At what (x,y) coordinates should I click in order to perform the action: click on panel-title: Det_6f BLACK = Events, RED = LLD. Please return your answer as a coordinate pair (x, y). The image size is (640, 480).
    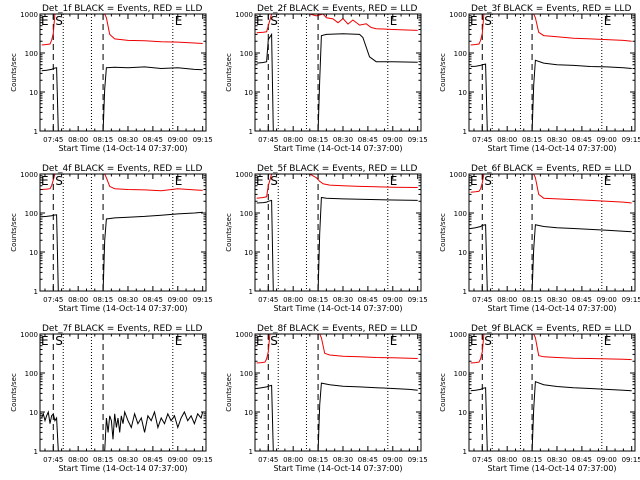
    Looking at the image, I should click on (551, 169).